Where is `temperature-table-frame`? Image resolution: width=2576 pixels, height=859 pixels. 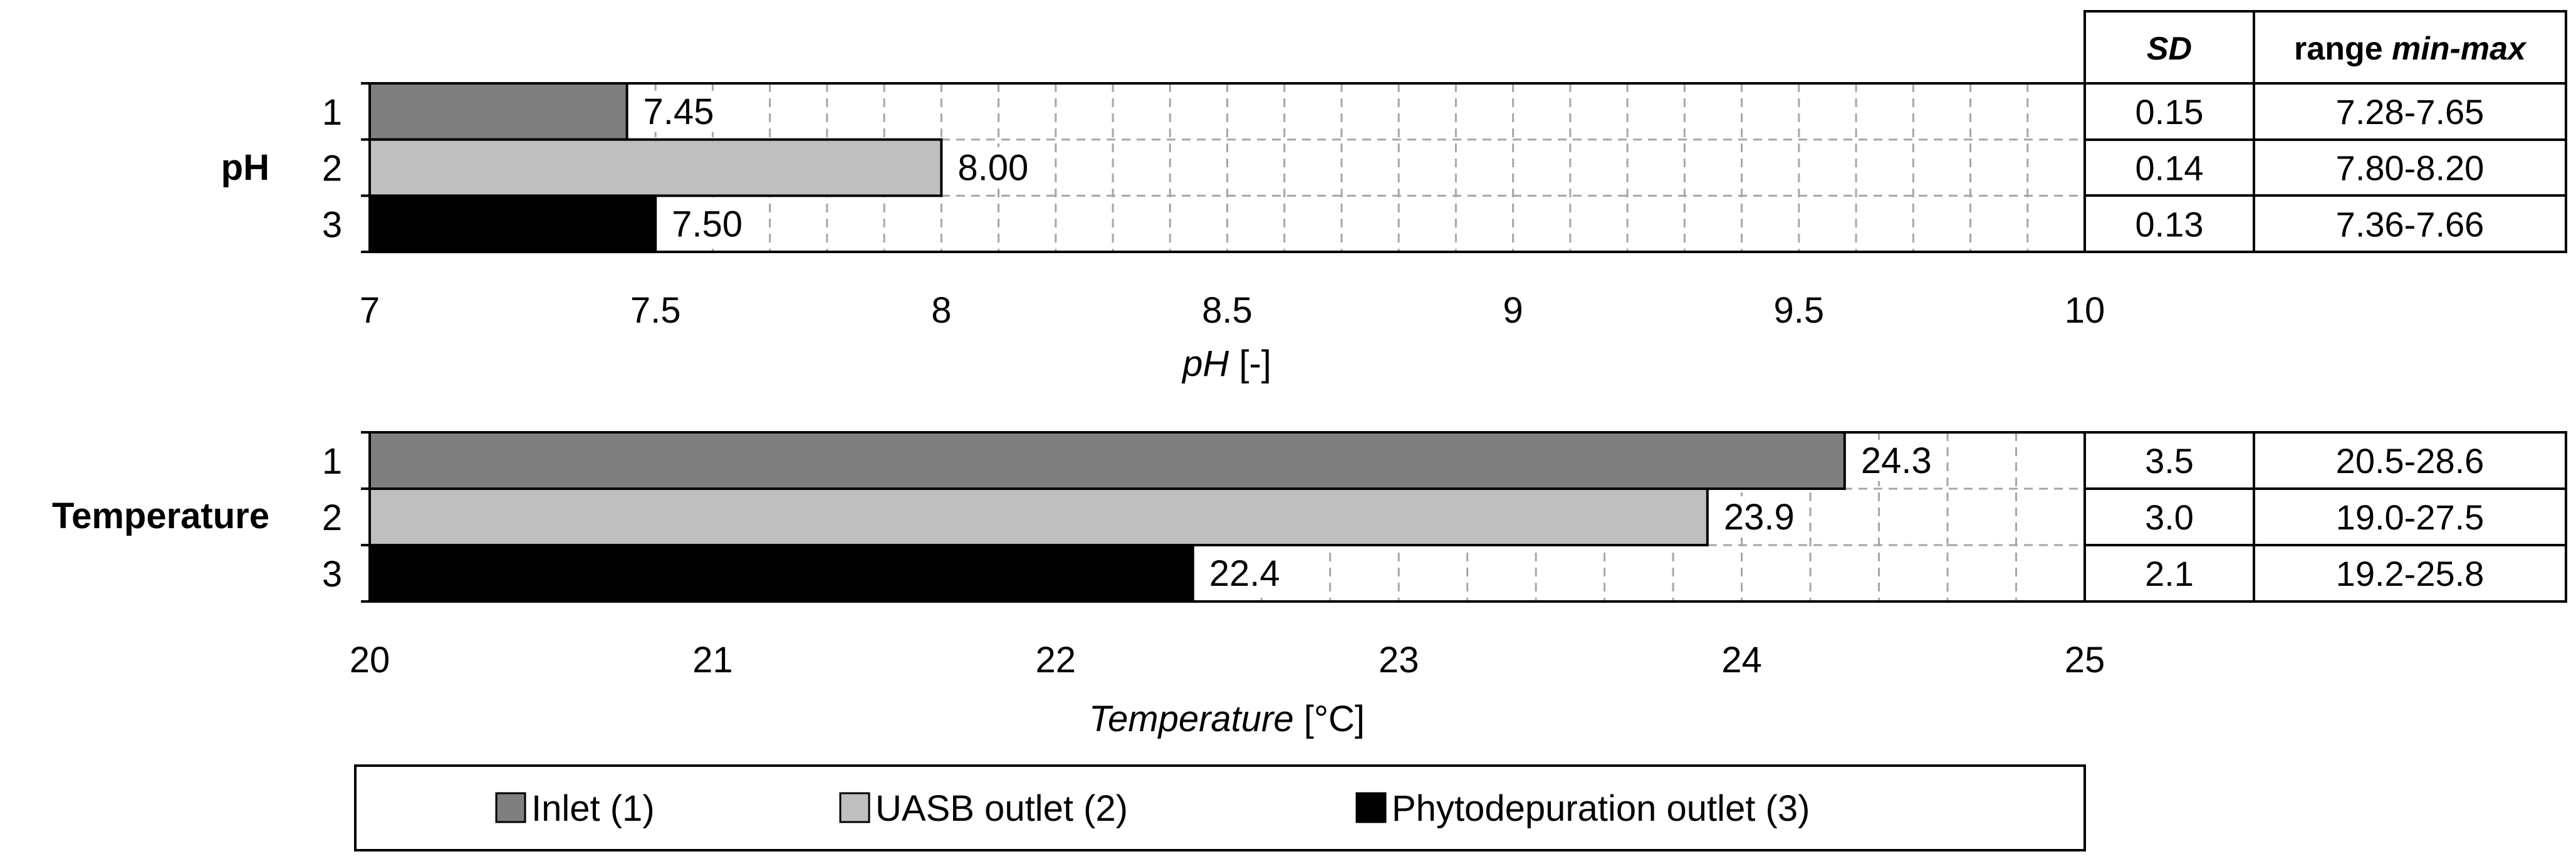 temperature-table-frame is located at coordinates (2325, 517).